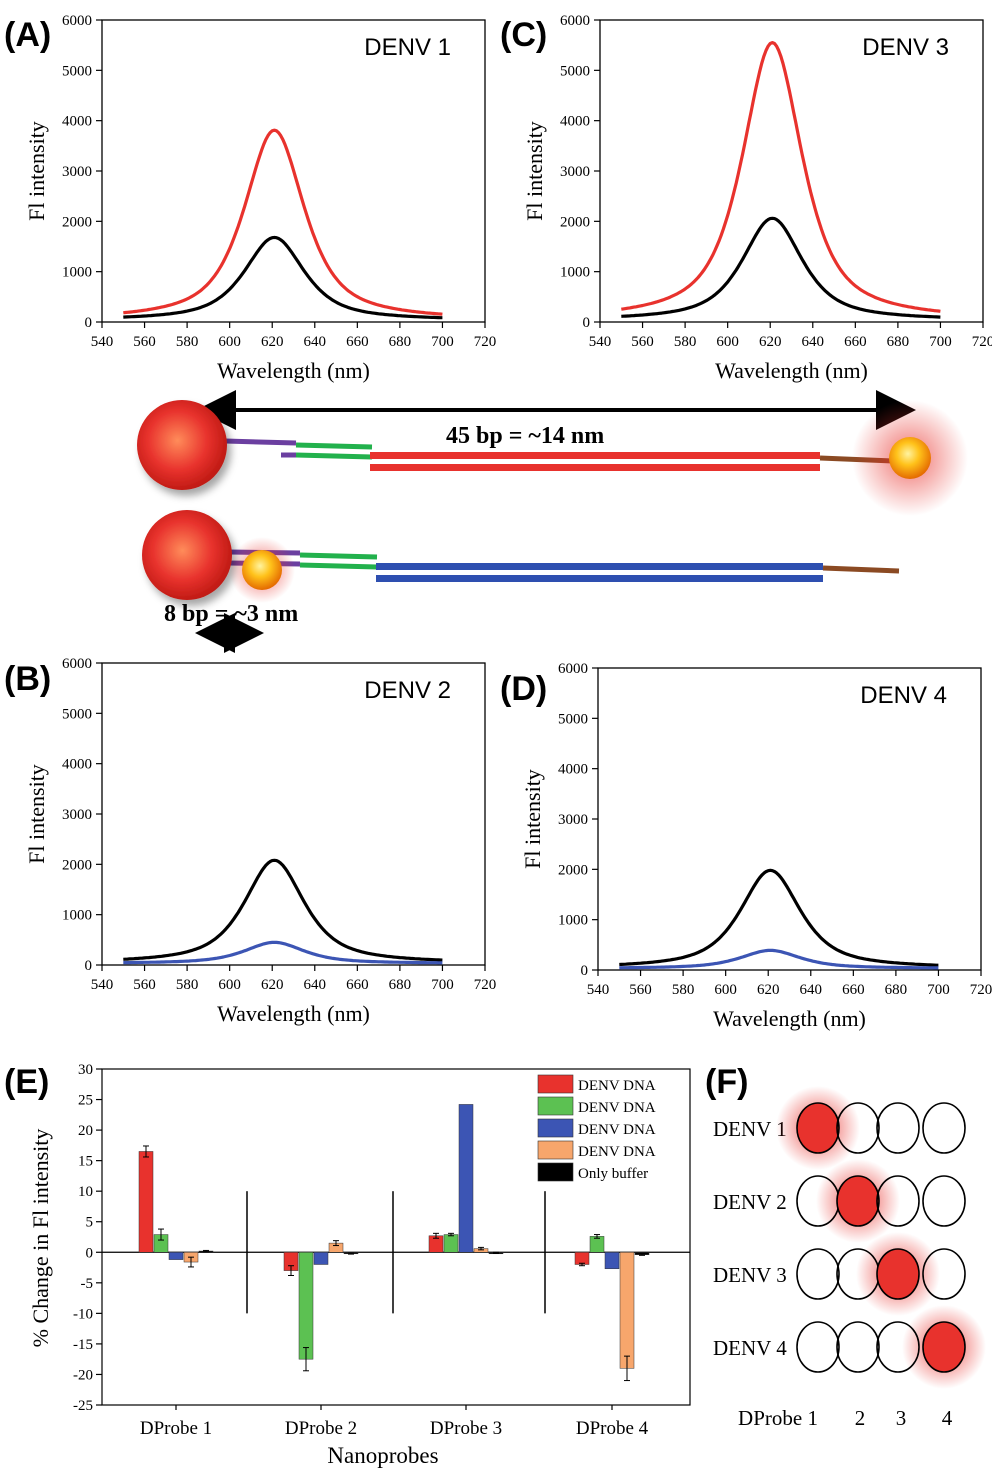  What do you see at coordinates (89, 966) in the screenshot?
I see `y-tick-label: 0` at bounding box center [89, 966].